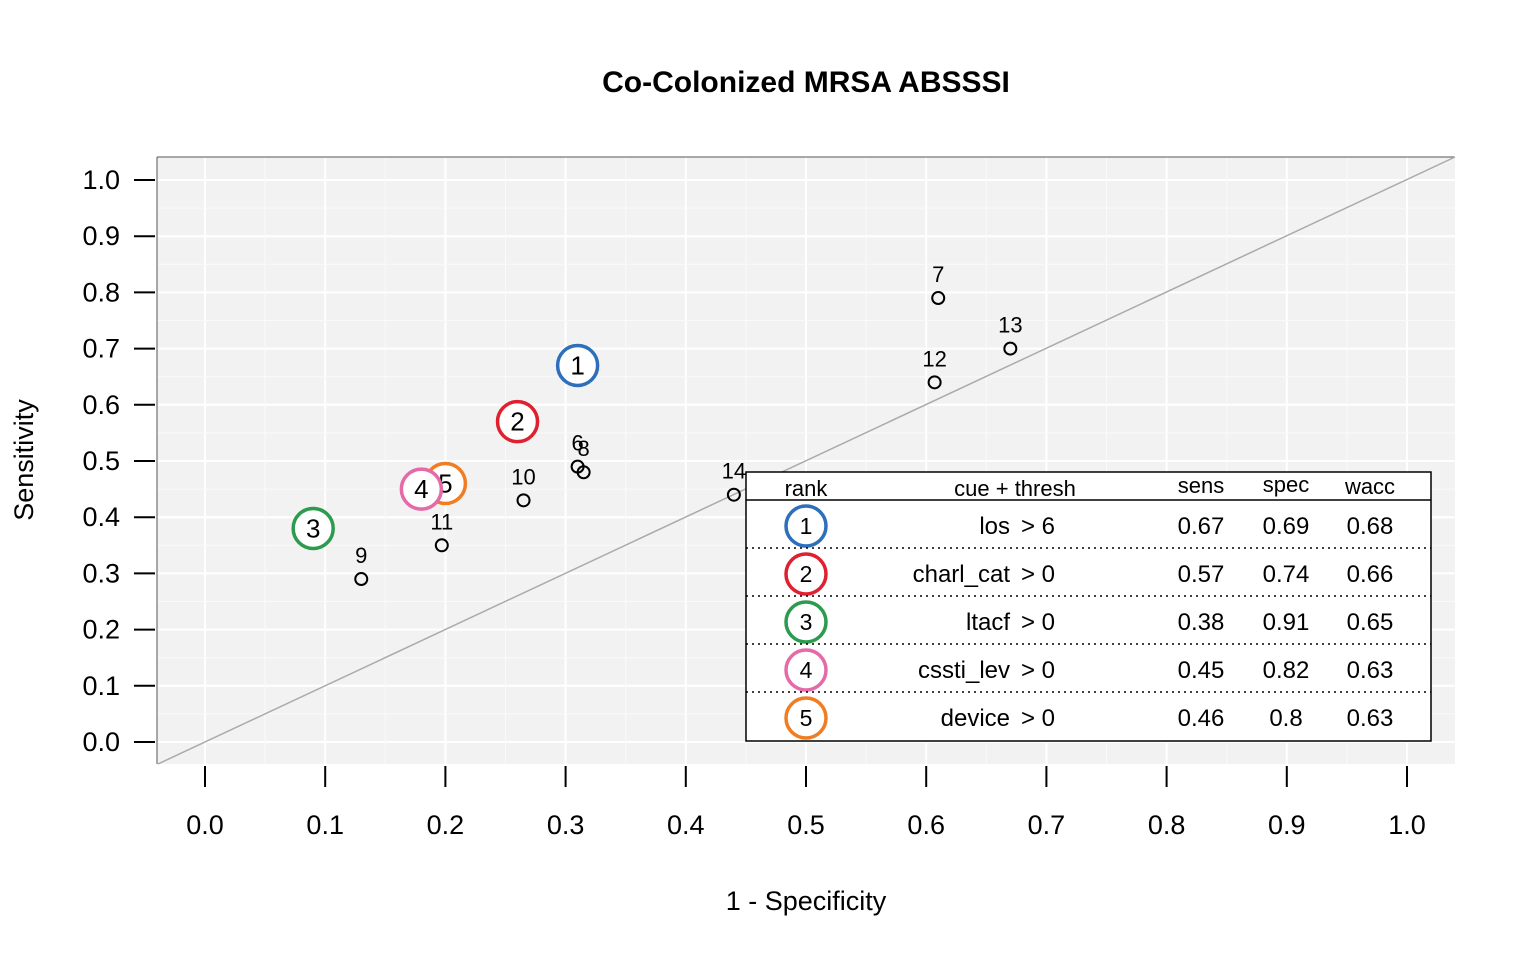  What do you see at coordinates (807, 488) in the screenshot?
I see `legend-header-rank: rank` at bounding box center [807, 488].